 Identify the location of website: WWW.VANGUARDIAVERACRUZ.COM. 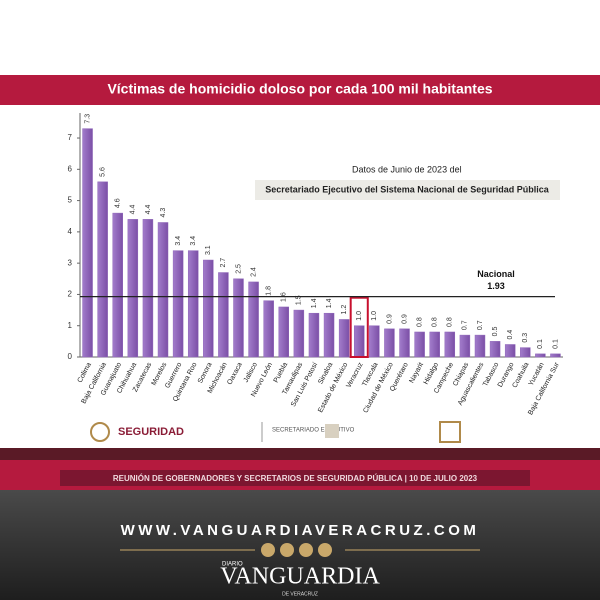
(300, 530).